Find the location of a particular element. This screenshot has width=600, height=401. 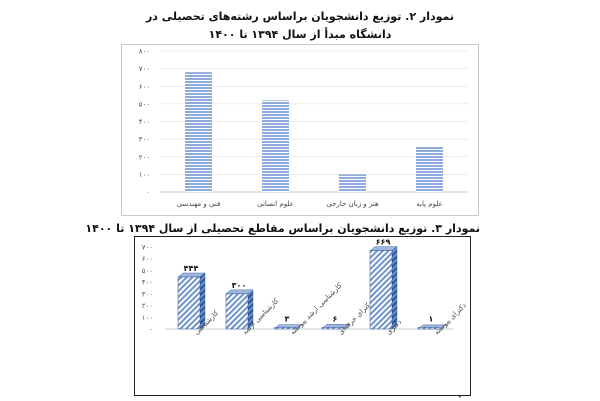

x-category-label: هنر و زبان خارجی is located at coordinates (352, 204).